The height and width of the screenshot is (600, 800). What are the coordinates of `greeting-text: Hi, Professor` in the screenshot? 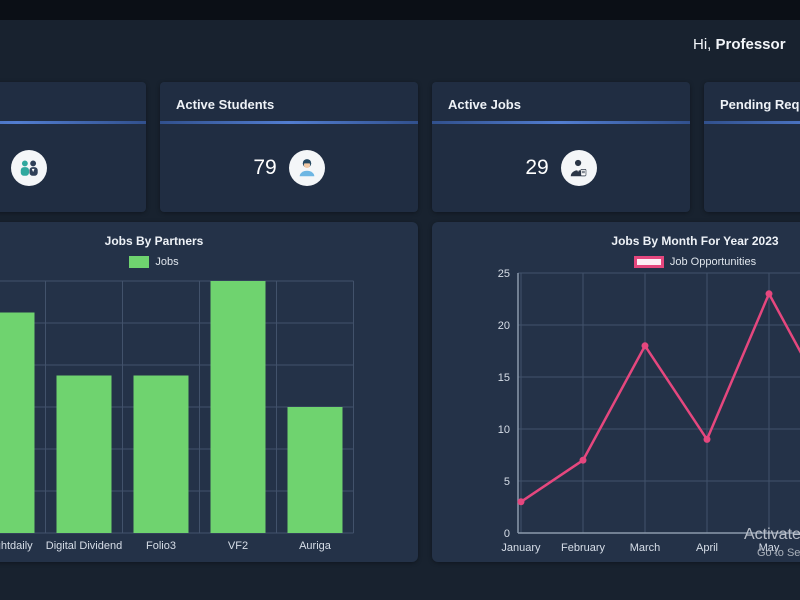 It's located at (739, 44).